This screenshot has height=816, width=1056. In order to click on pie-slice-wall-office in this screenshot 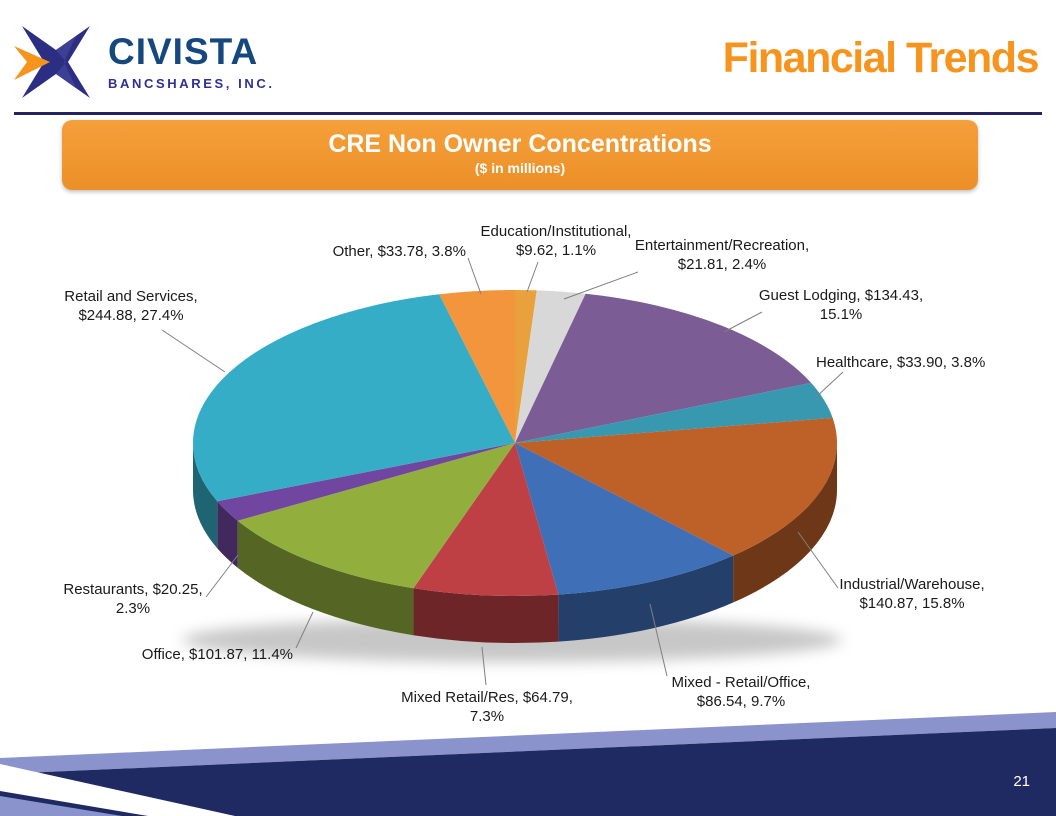, I will do `click(325, 578)`.